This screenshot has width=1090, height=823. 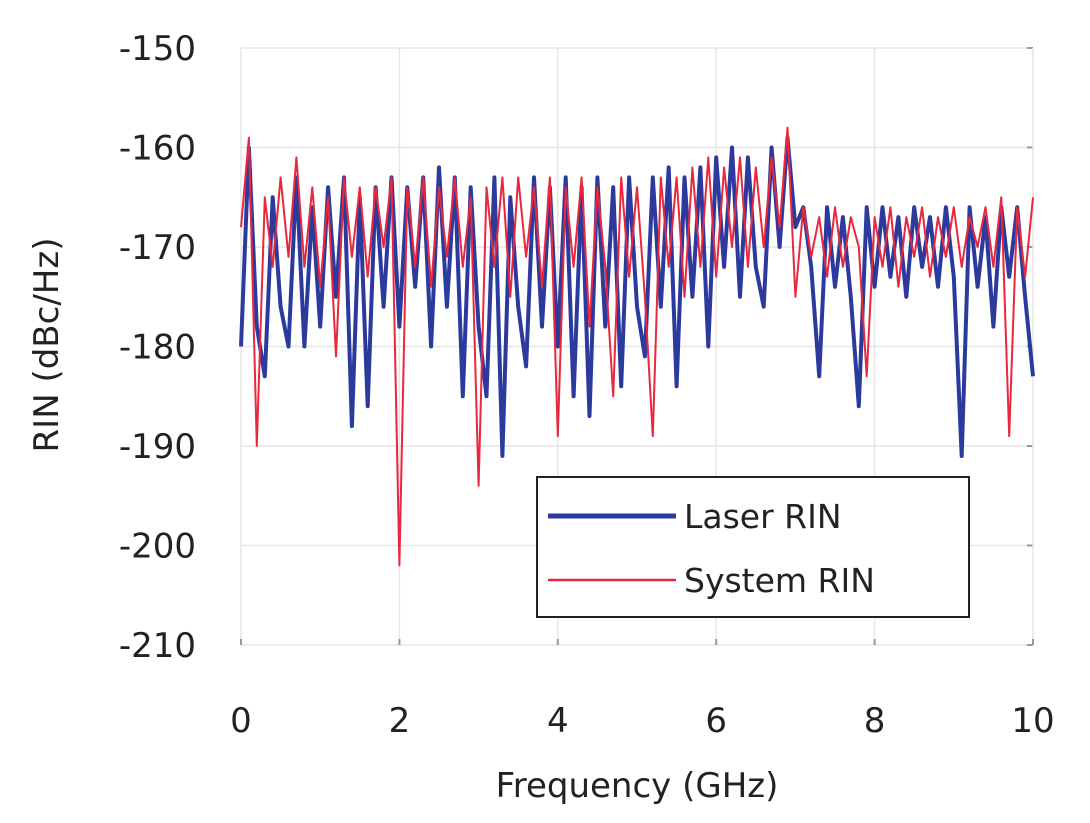 I want to click on y-axis-label: RIN (dBc/Hz), so click(x=47, y=345).